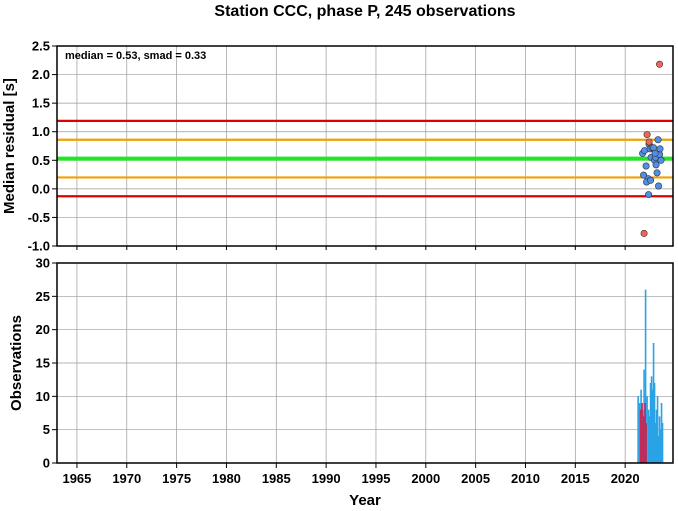  Describe the element at coordinates (326, 478) in the screenshot. I see `x-tick-label: 1990` at that location.